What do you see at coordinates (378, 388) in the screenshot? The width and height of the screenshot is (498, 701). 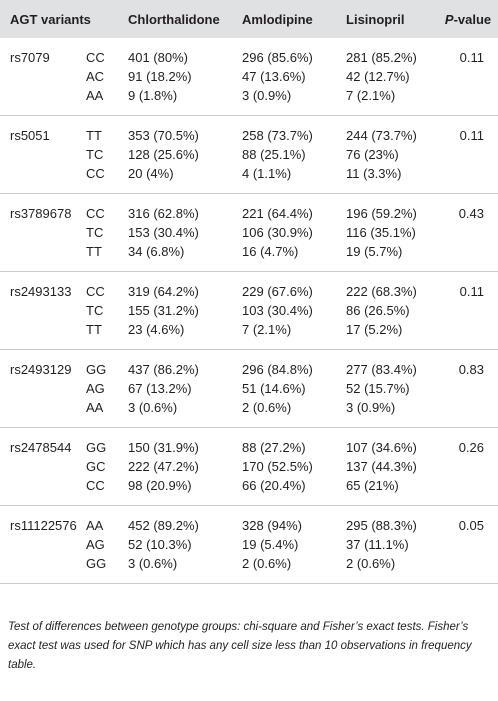 I see `lisinopril-cell: 52 (15.7%)` at bounding box center [378, 388].